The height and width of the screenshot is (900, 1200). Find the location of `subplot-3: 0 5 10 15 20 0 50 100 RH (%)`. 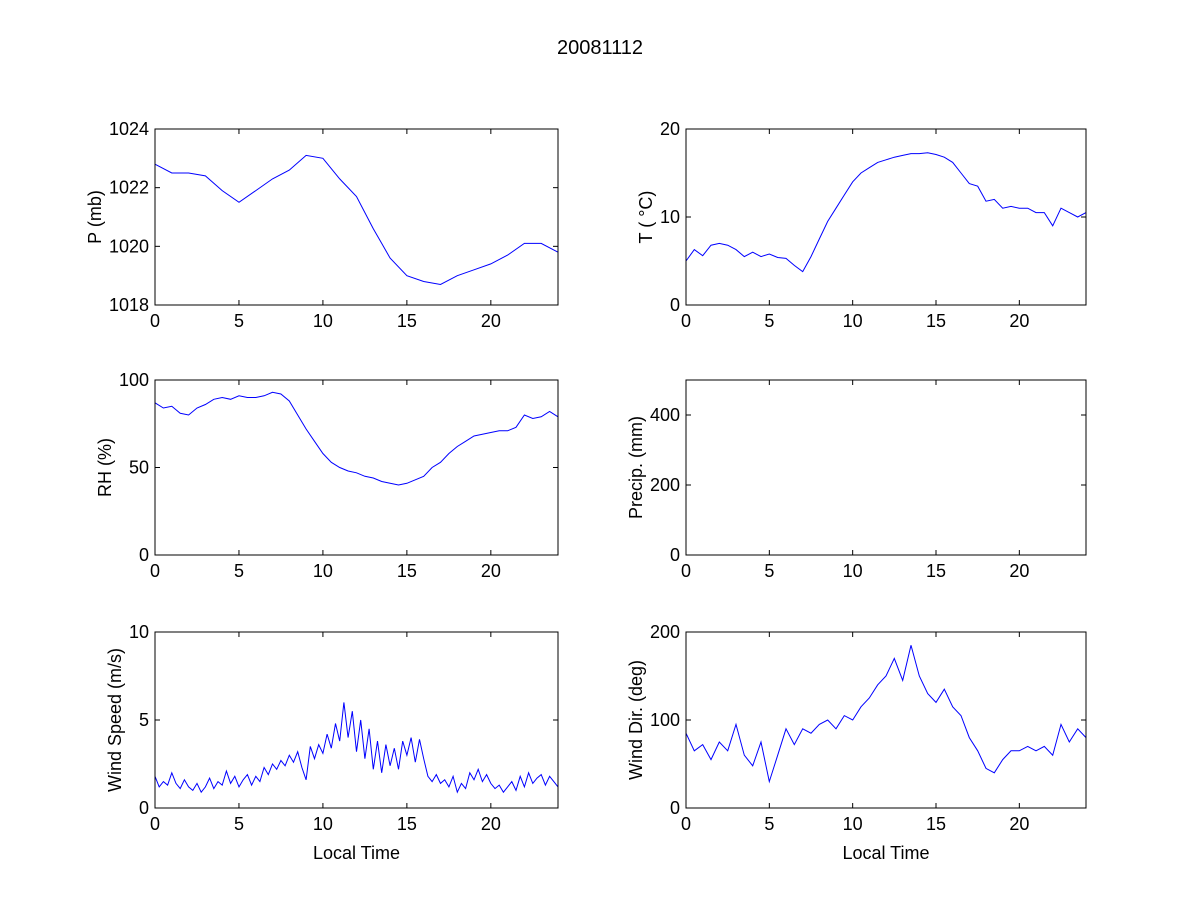

subplot-3: 0 5 10 15 20 0 50 100 RH (%) is located at coordinates (327, 475).